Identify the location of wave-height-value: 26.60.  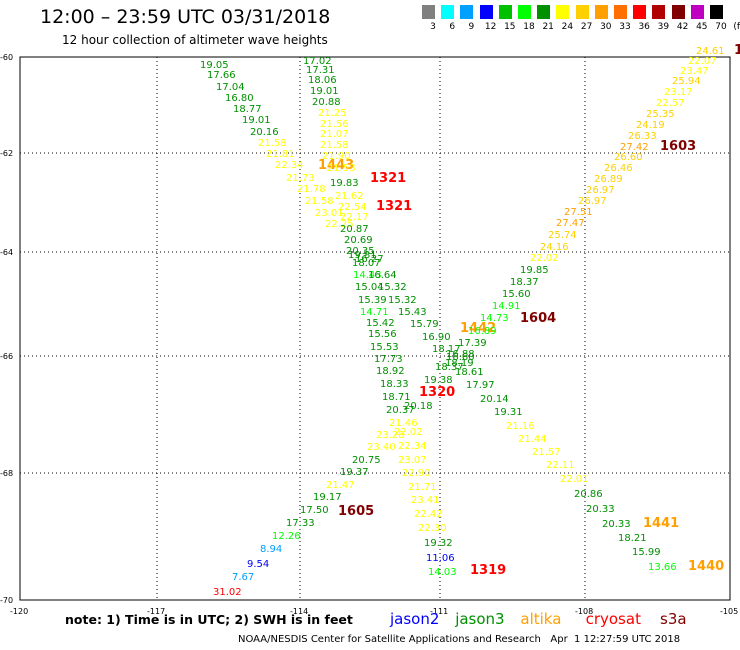
(628, 157).